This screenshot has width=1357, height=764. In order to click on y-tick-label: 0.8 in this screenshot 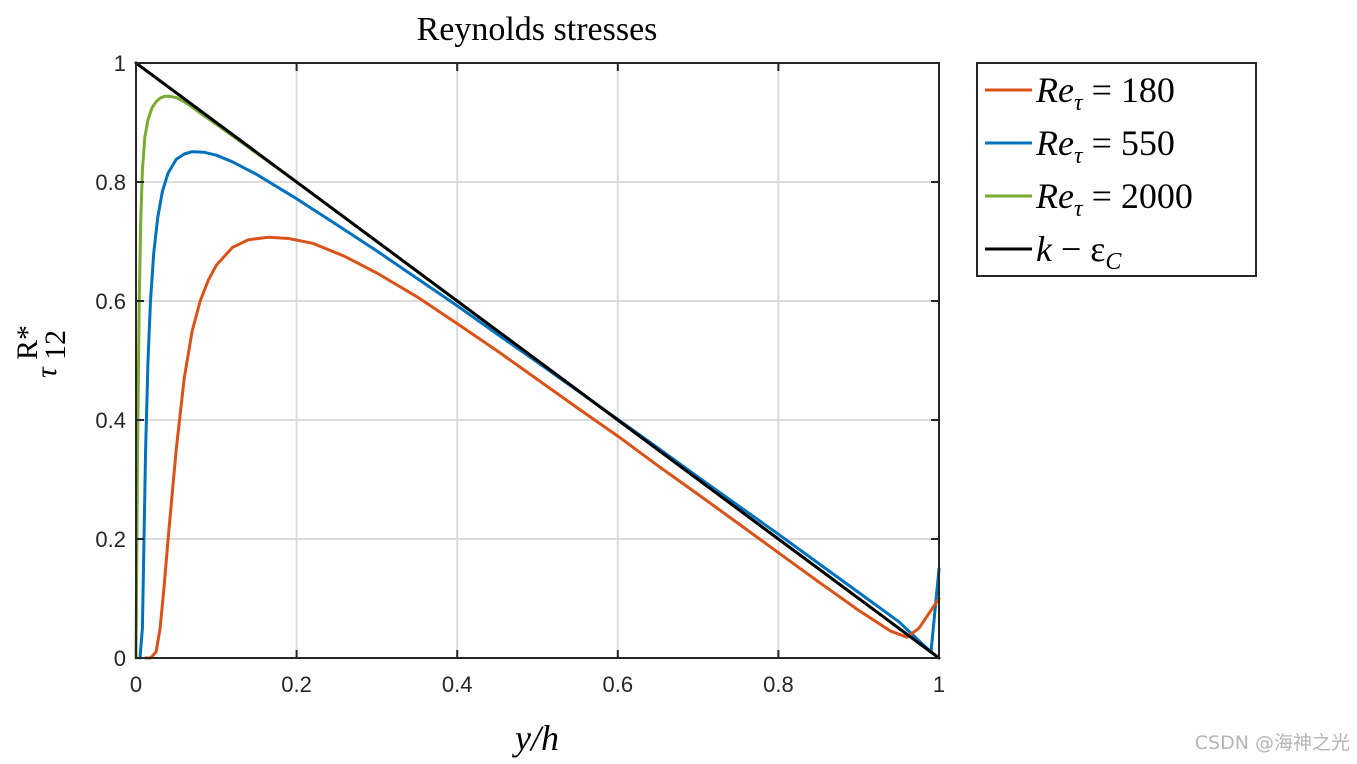, I will do `click(110, 182)`.